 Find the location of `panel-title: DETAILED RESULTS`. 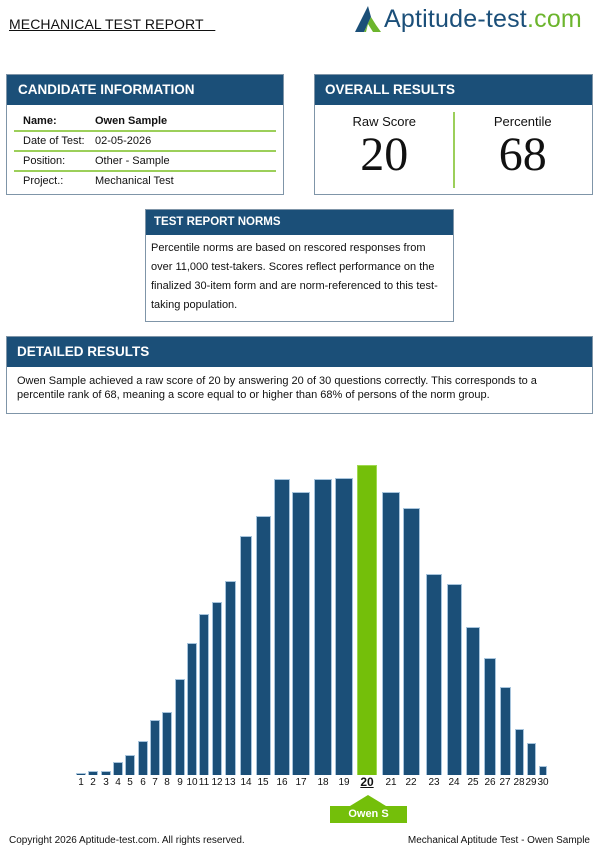

panel-title: DETAILED RESULTS is located at coordinates (299, 352).